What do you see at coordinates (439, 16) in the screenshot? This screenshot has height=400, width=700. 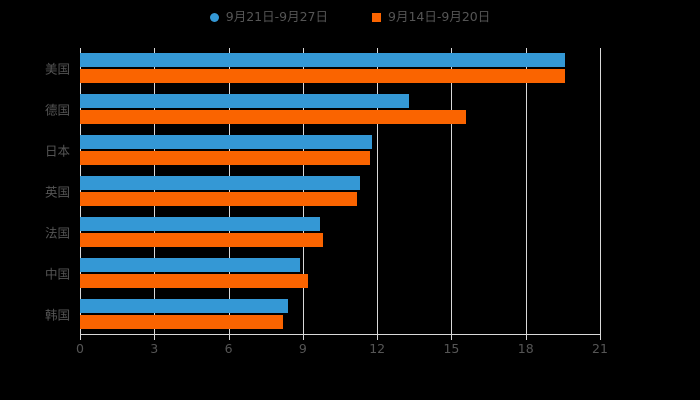 I see `legend-label-series-2: 9月14日-9月20日` at bounding box center [439, 16].